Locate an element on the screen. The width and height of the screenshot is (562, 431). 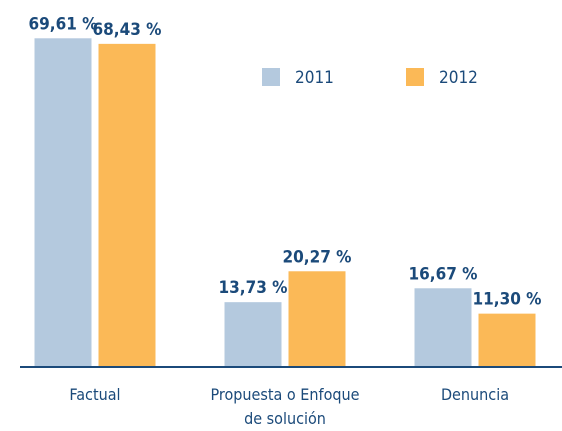
legend-label: 2012 is located at coordinates (458, 78).